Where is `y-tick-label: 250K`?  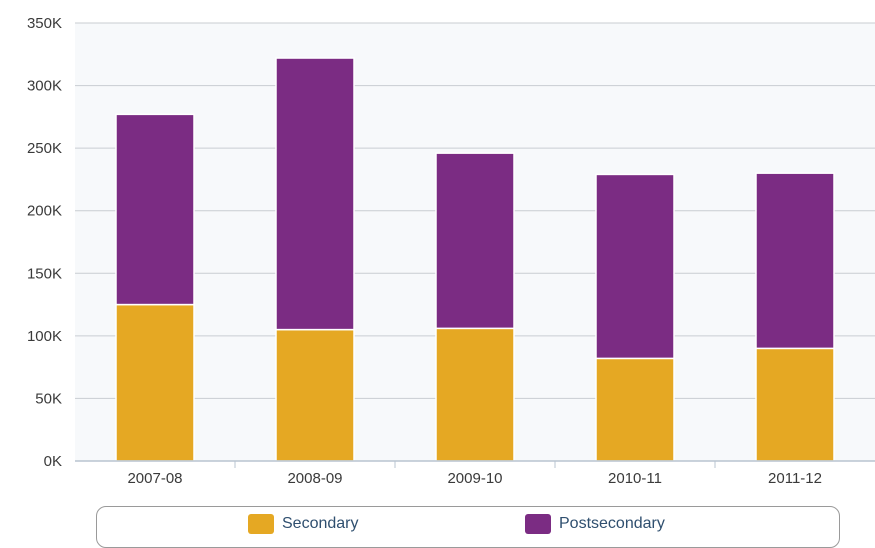
y-tick-label: 250K is located at coordinates (44, 148).